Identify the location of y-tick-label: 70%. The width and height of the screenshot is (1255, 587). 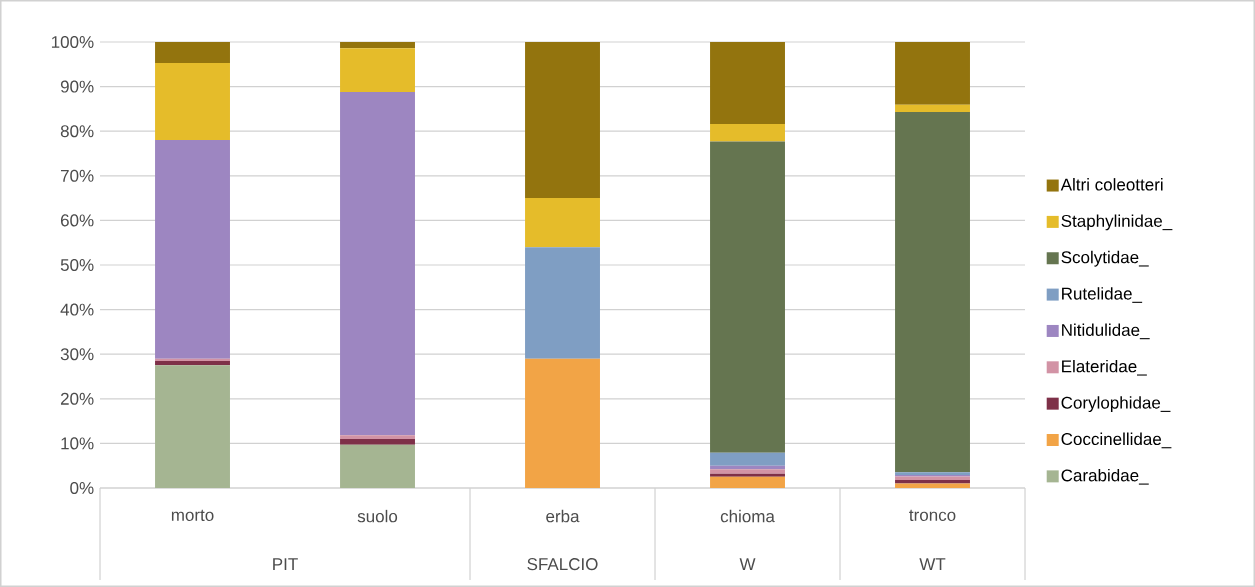
(77, 175).